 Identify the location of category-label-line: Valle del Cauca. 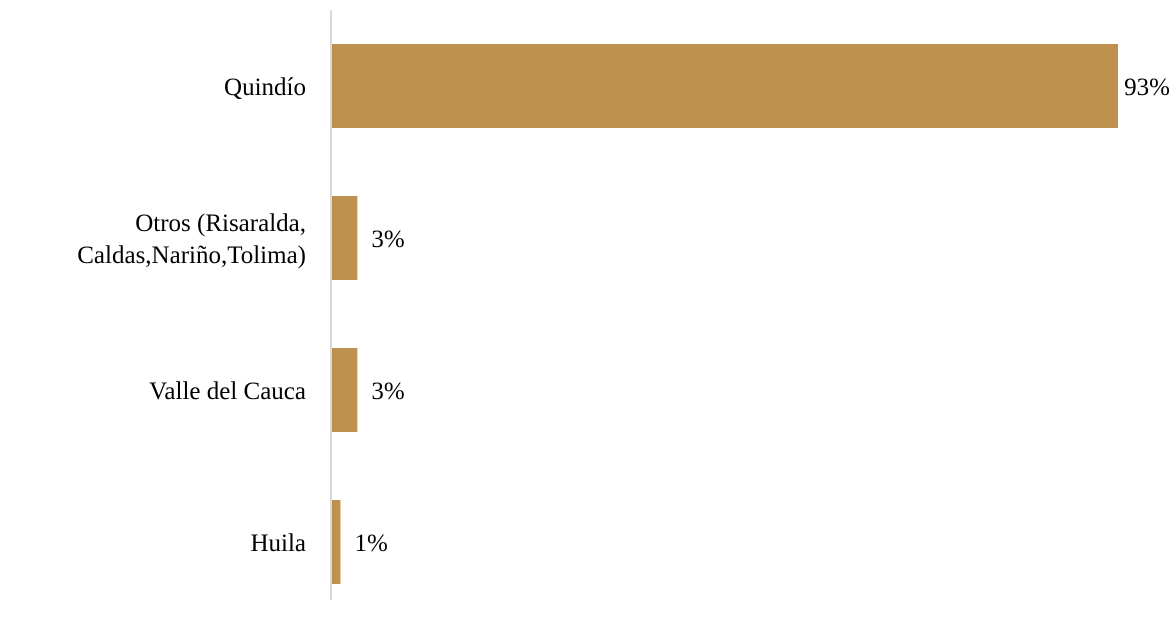
(227, 391).